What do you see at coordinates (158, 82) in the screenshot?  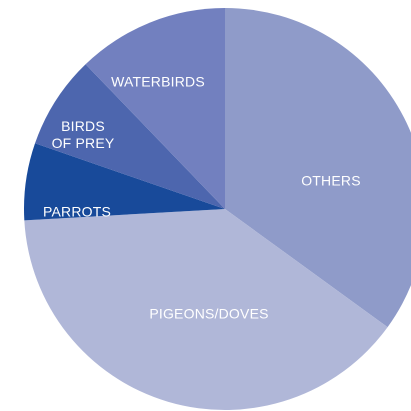 I see `slice-label-waterbirds: WATERBIRDS` at bounding box center [158, 82].